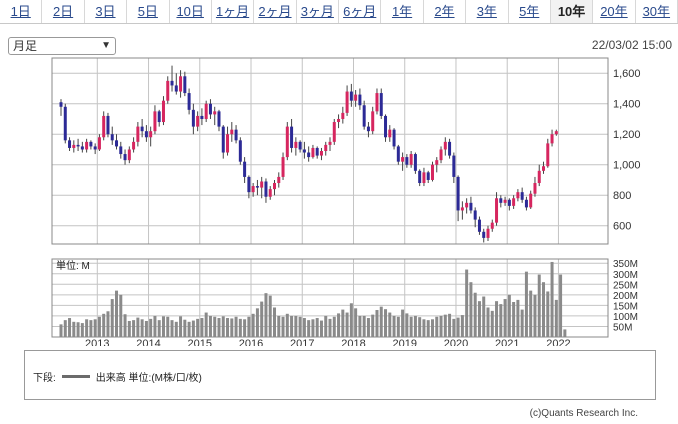 Image resolution: width=678 pixels, height=424 pixels. I want to click on period-tabs: 1日 2日 3日 5日 10日 1ヶ月 2ヶ月 3ヶ月 6ヶ月 1年 2年 3年 5年 10年 20年 30年, so click(339, 12).